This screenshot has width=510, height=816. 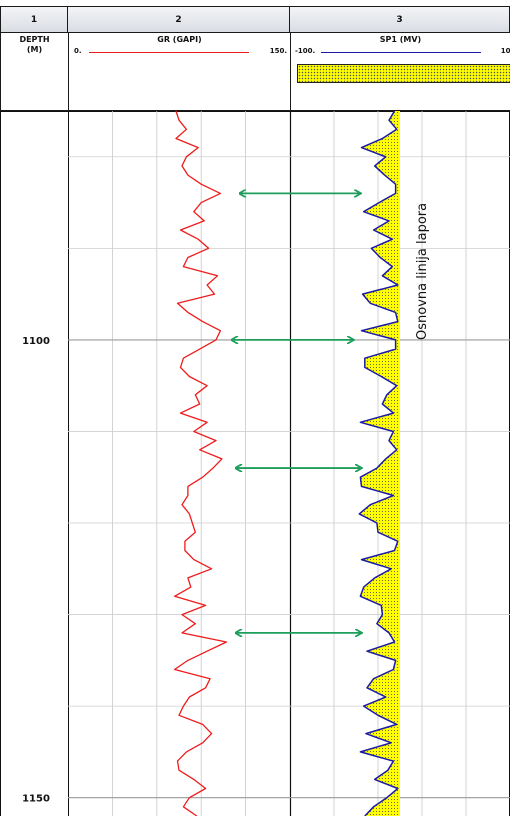 What do you see at coordinates (278, 51) in the screenshot?
I see `gr-scale-max: 150.` at bounding box center [278, 51].